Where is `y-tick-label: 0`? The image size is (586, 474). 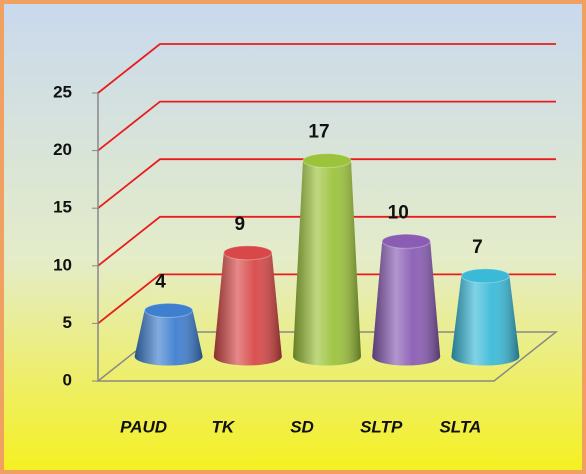 y-tick-label: 0 is located at coordinates (67, 379).